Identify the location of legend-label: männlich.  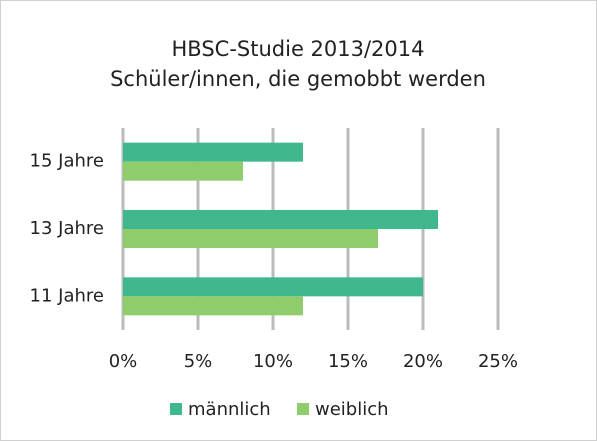
(229, 409).